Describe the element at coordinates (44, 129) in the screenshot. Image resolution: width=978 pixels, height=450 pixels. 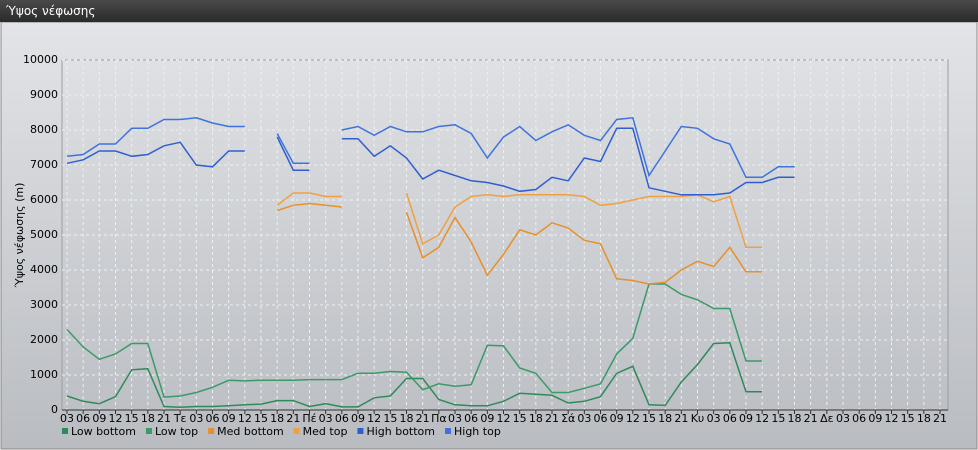
I see `y-tick-label: 8000` at that location.